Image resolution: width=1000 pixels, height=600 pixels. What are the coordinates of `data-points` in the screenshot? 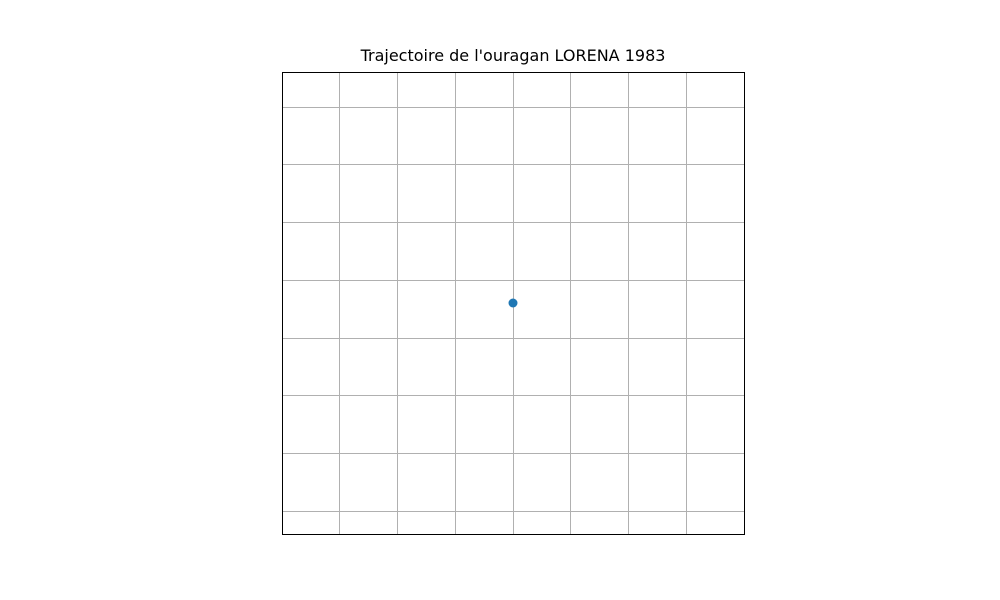 It's located at (513, 303).